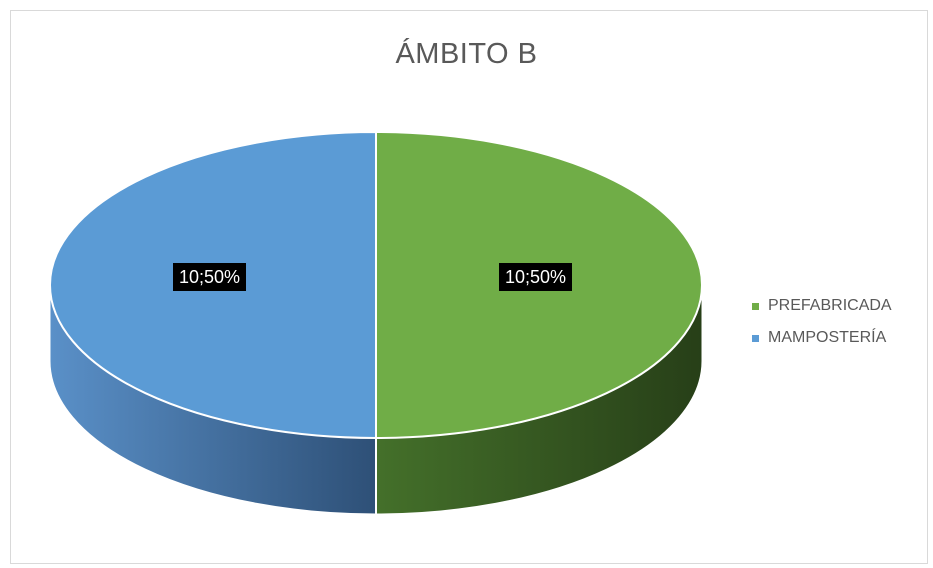  Describe the element at coordinates (827, 337) in the screenshot. I see `legend-label: MAMPOSTERÍA` at that location.